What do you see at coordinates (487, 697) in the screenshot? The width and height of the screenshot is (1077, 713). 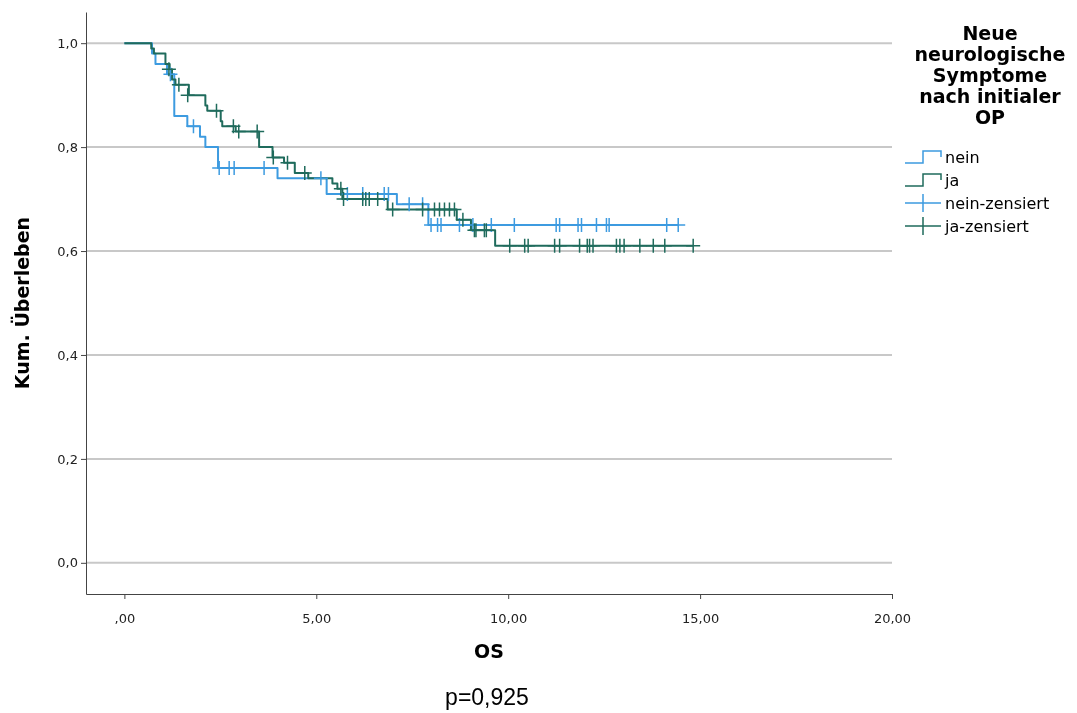 I see `text: p=0,925` at bounding box center [487, 697].